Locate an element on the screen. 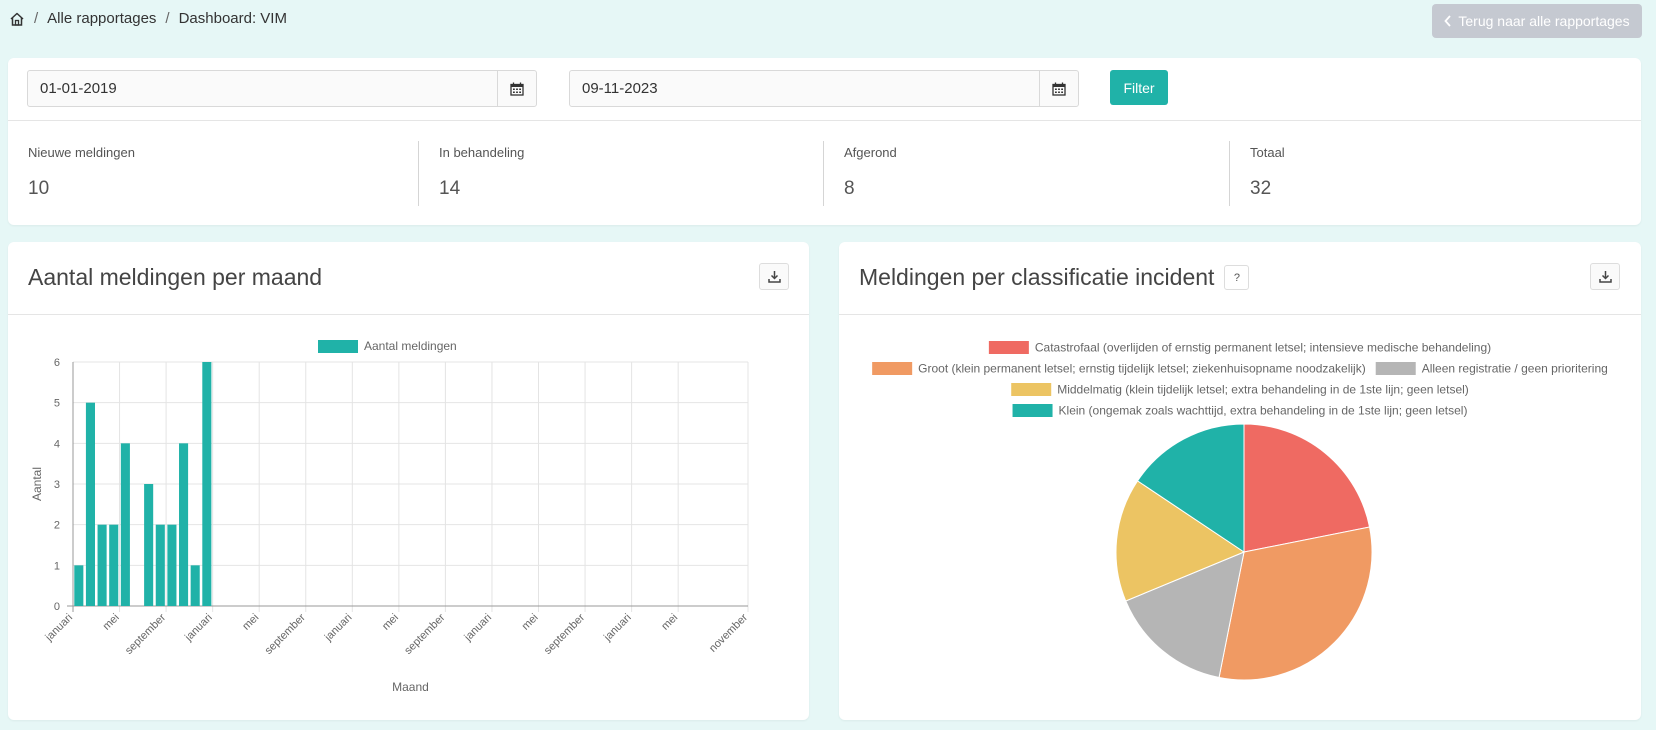  y-tick-label: 6 is located at coordinates (57, 363).